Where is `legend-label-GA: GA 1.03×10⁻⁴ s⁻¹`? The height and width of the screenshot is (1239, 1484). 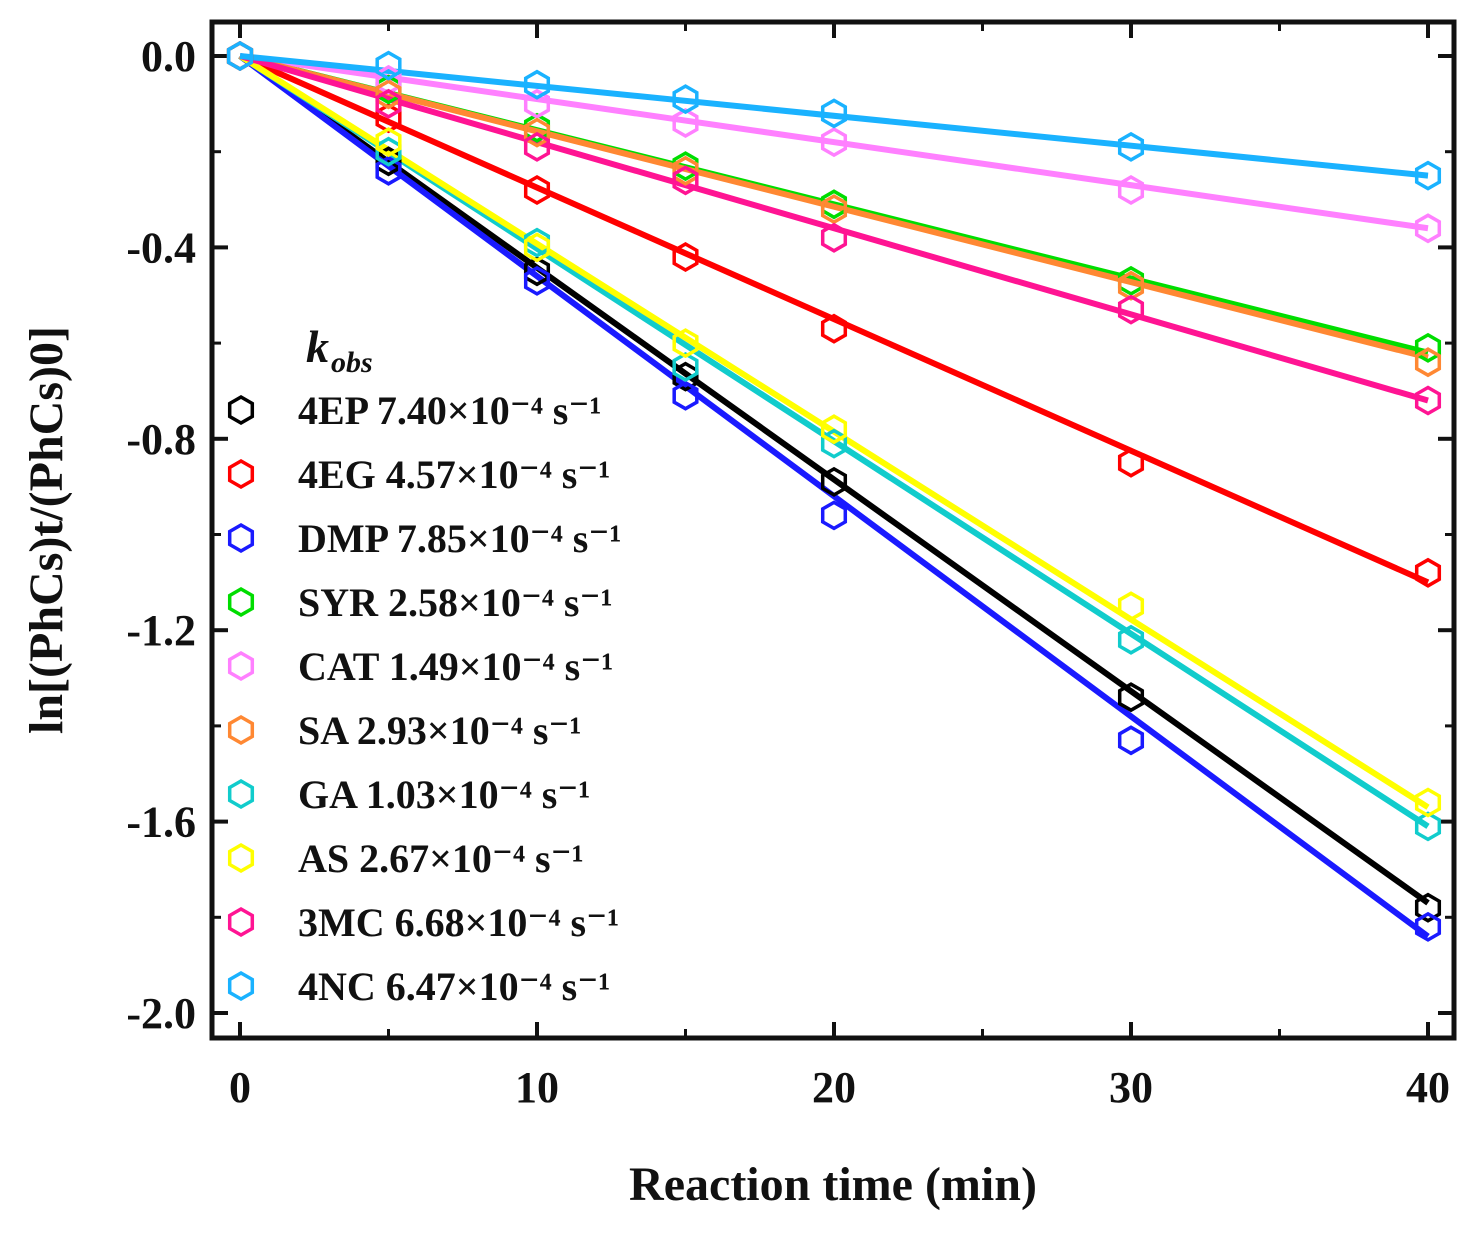 legend-label-GA: GA 1.03×10⁻⁴ s⁻¹ is located at coordinates (444, 794).